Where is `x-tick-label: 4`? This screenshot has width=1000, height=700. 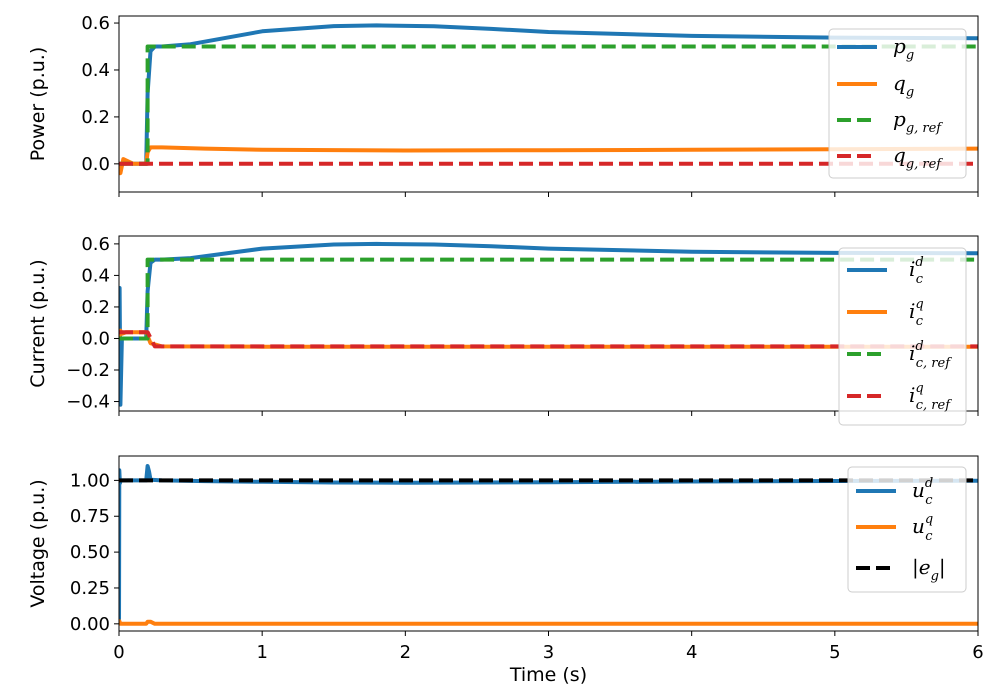
x-tick-label: 4 is located at coordinates (691, 652).